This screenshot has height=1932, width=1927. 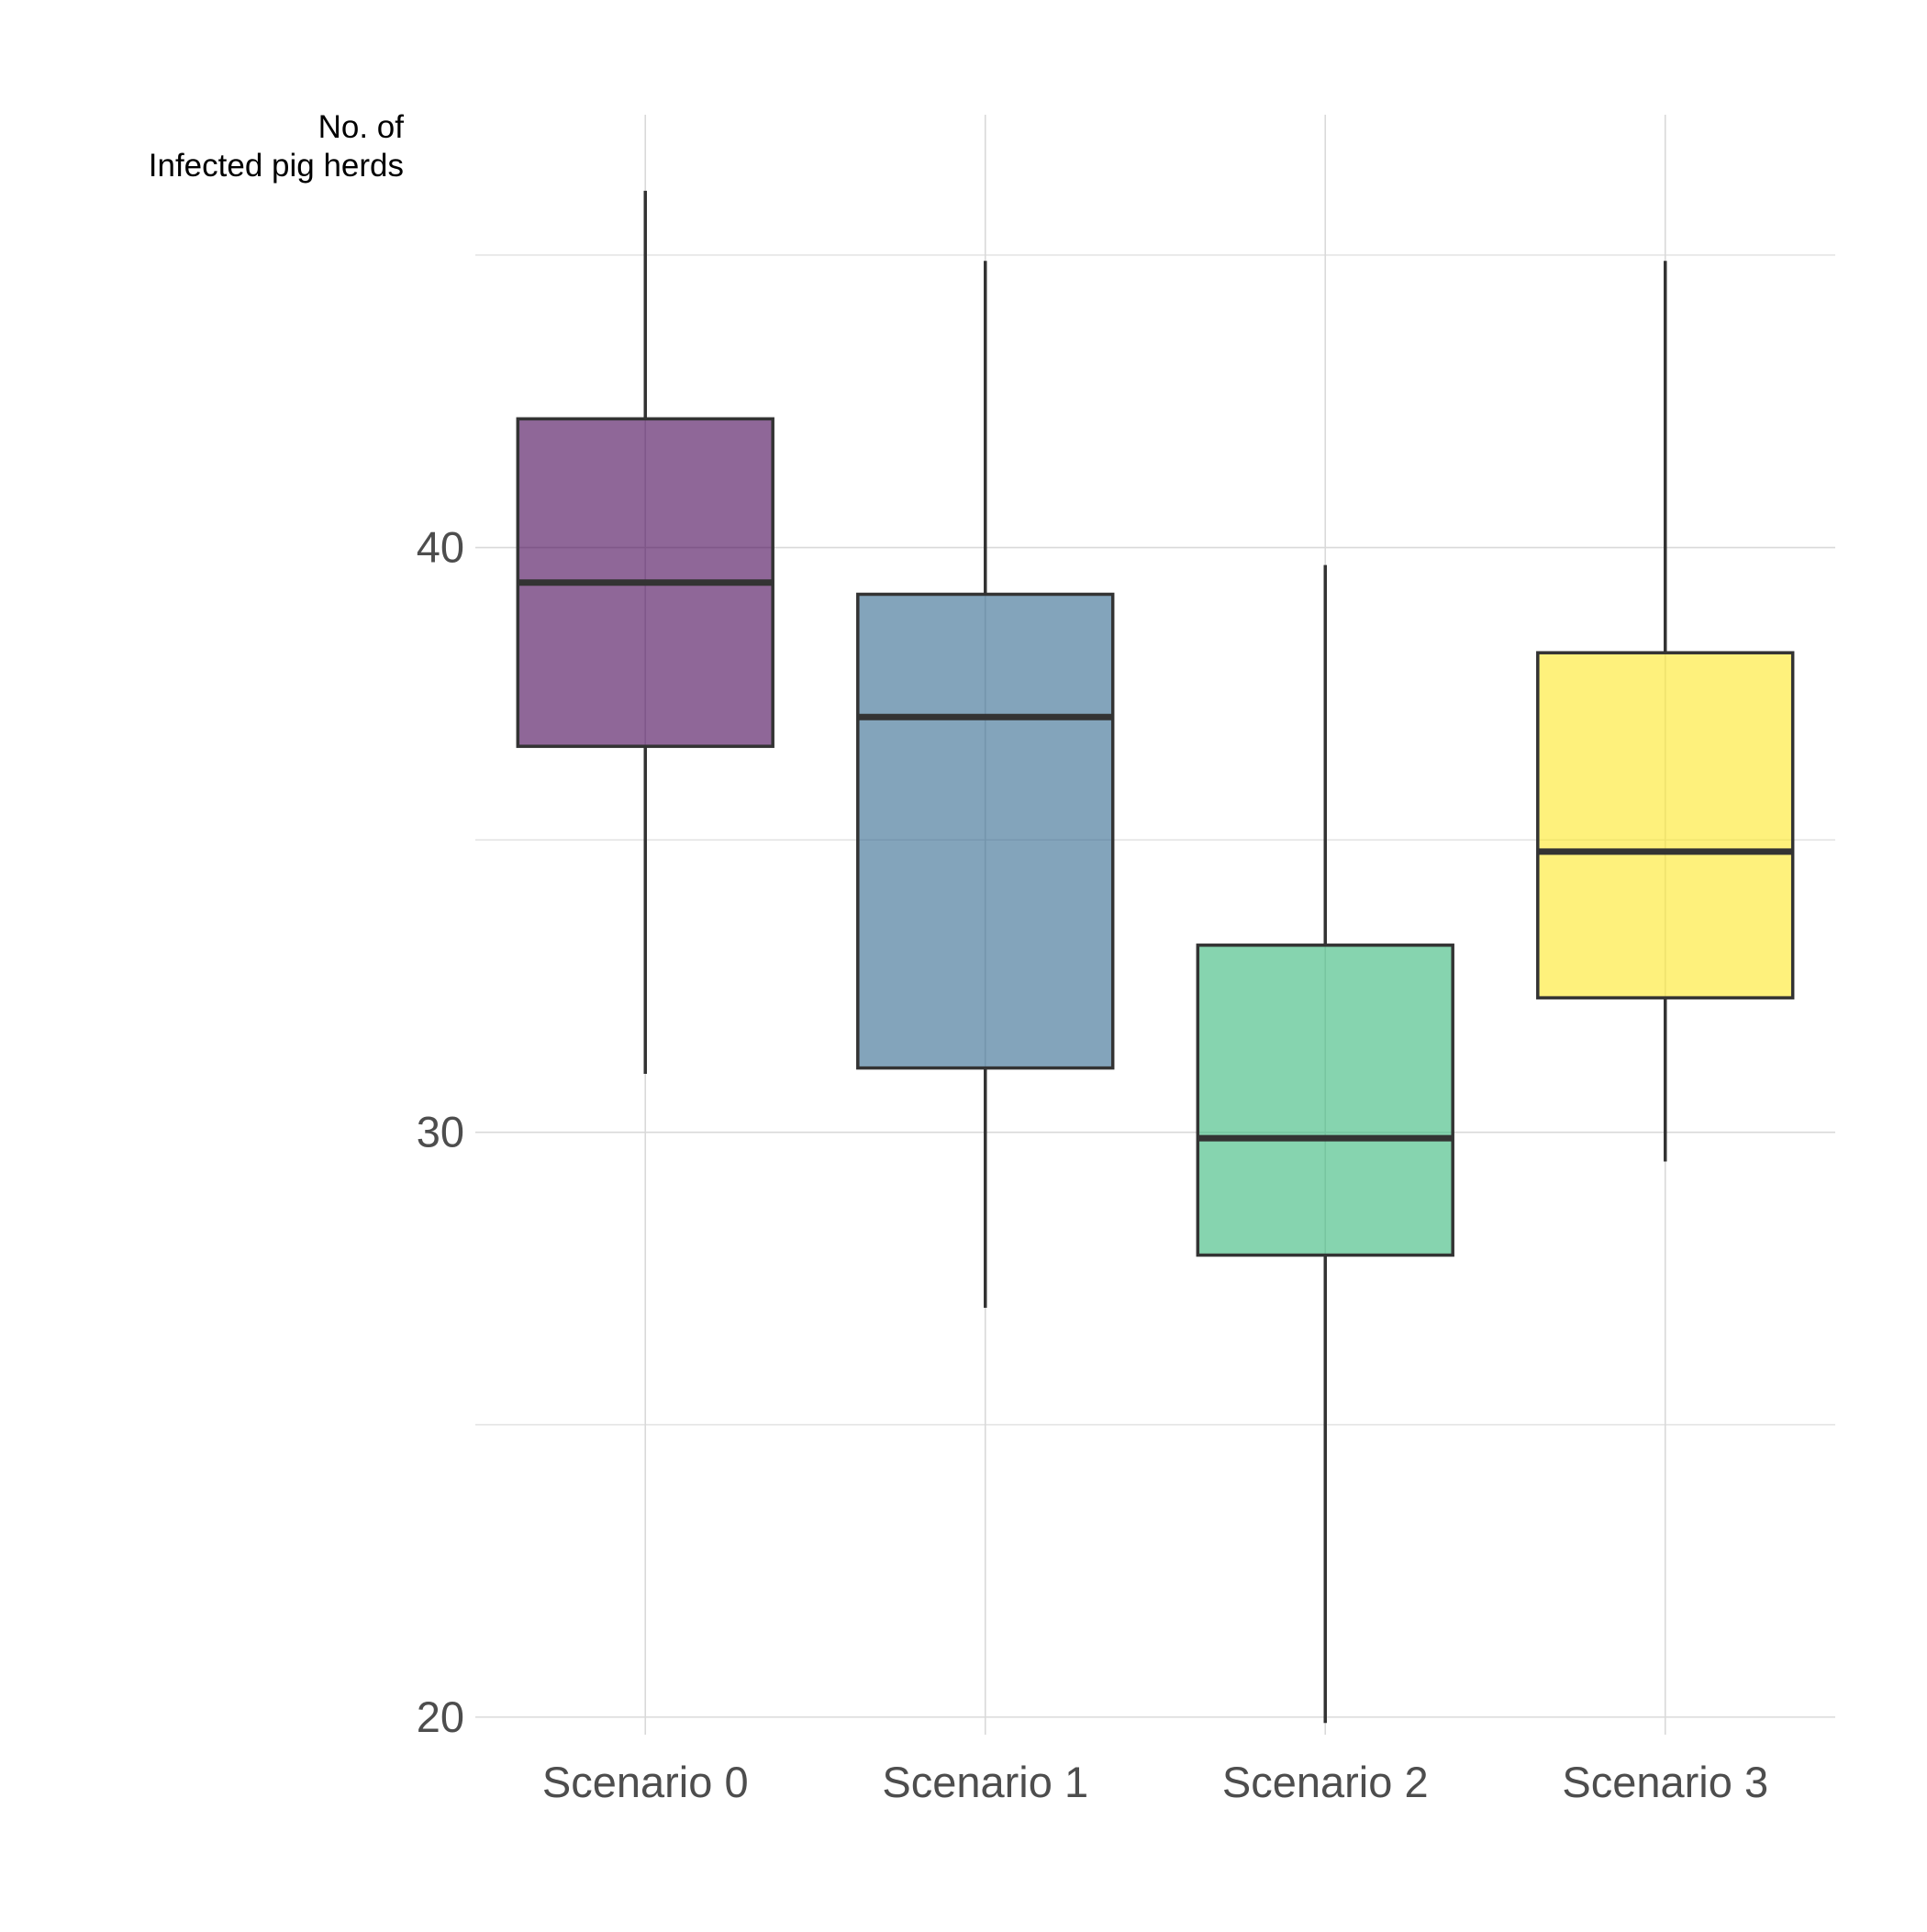 I want to click on y-tick-label: 20, so click(x=440, y=1716).